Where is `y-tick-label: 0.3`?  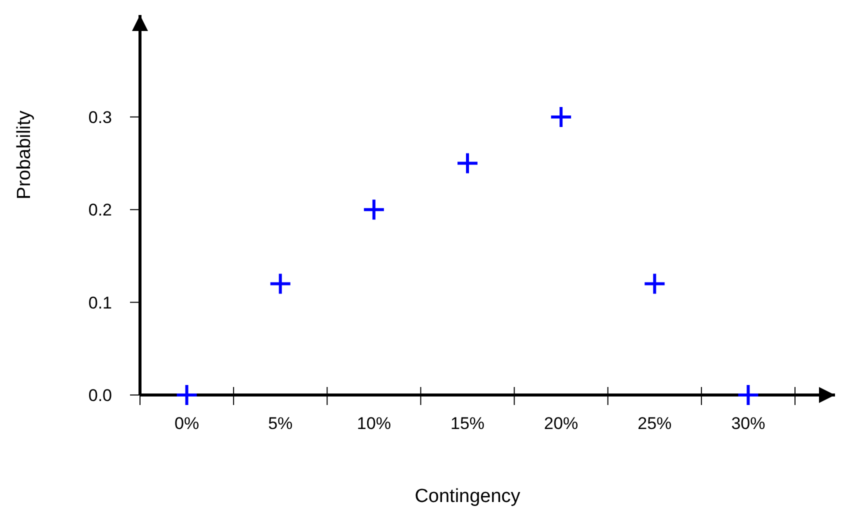
y-tick-label: 0.3 is located at coordinates (100, 117).